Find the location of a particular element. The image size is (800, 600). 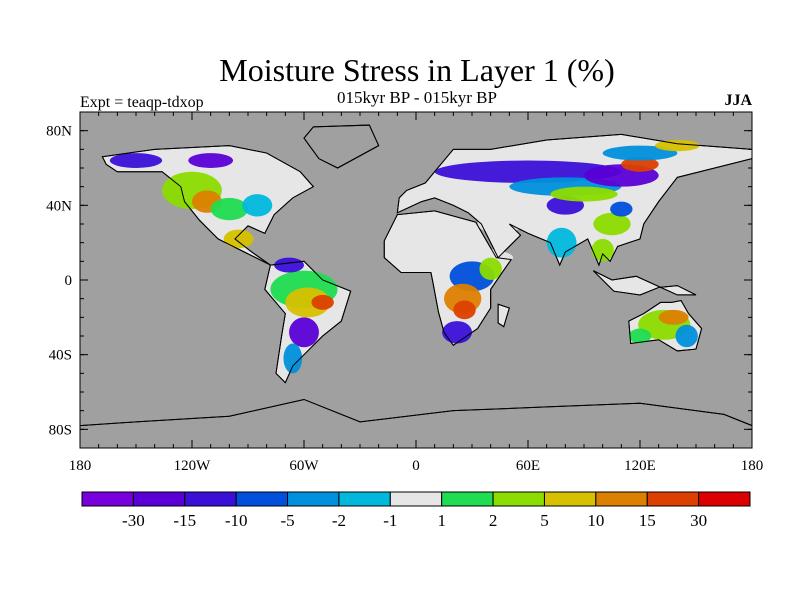

colorbar-label: -10 is located at coordinates (236, 520).